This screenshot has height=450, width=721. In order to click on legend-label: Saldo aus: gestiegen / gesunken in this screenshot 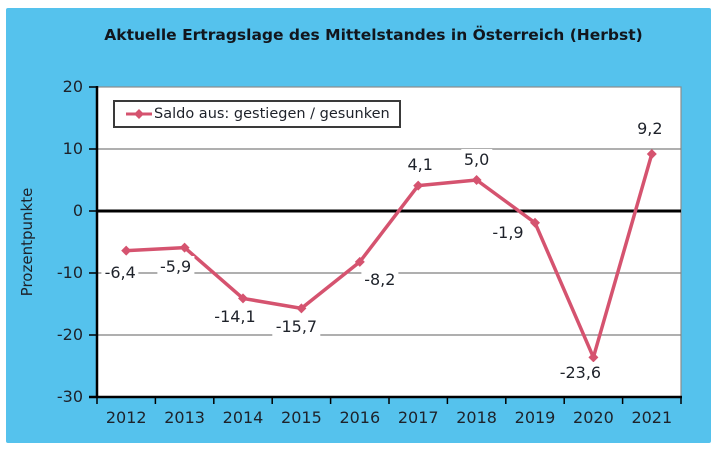, I will do `click(272, 114)`.